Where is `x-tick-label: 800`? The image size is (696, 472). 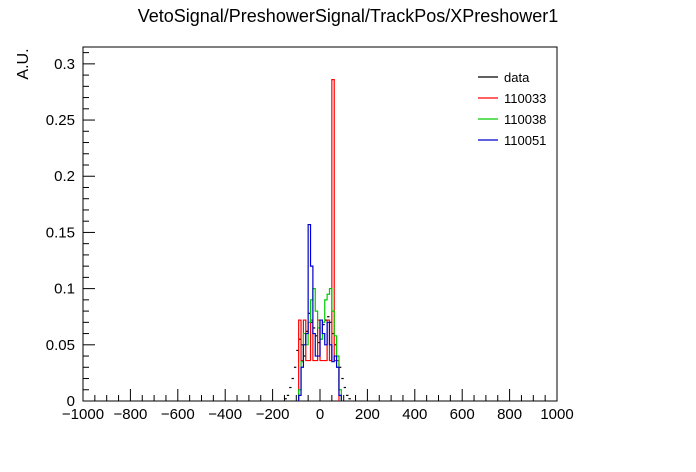 x-tick-label: 800 is located at coordinates (509, 414).